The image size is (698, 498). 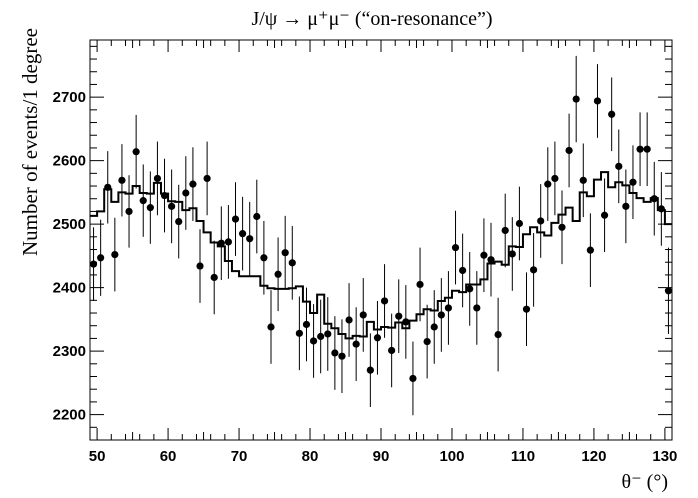 I want to click on y-tick-label: 2300, so click(x=69, y=351).